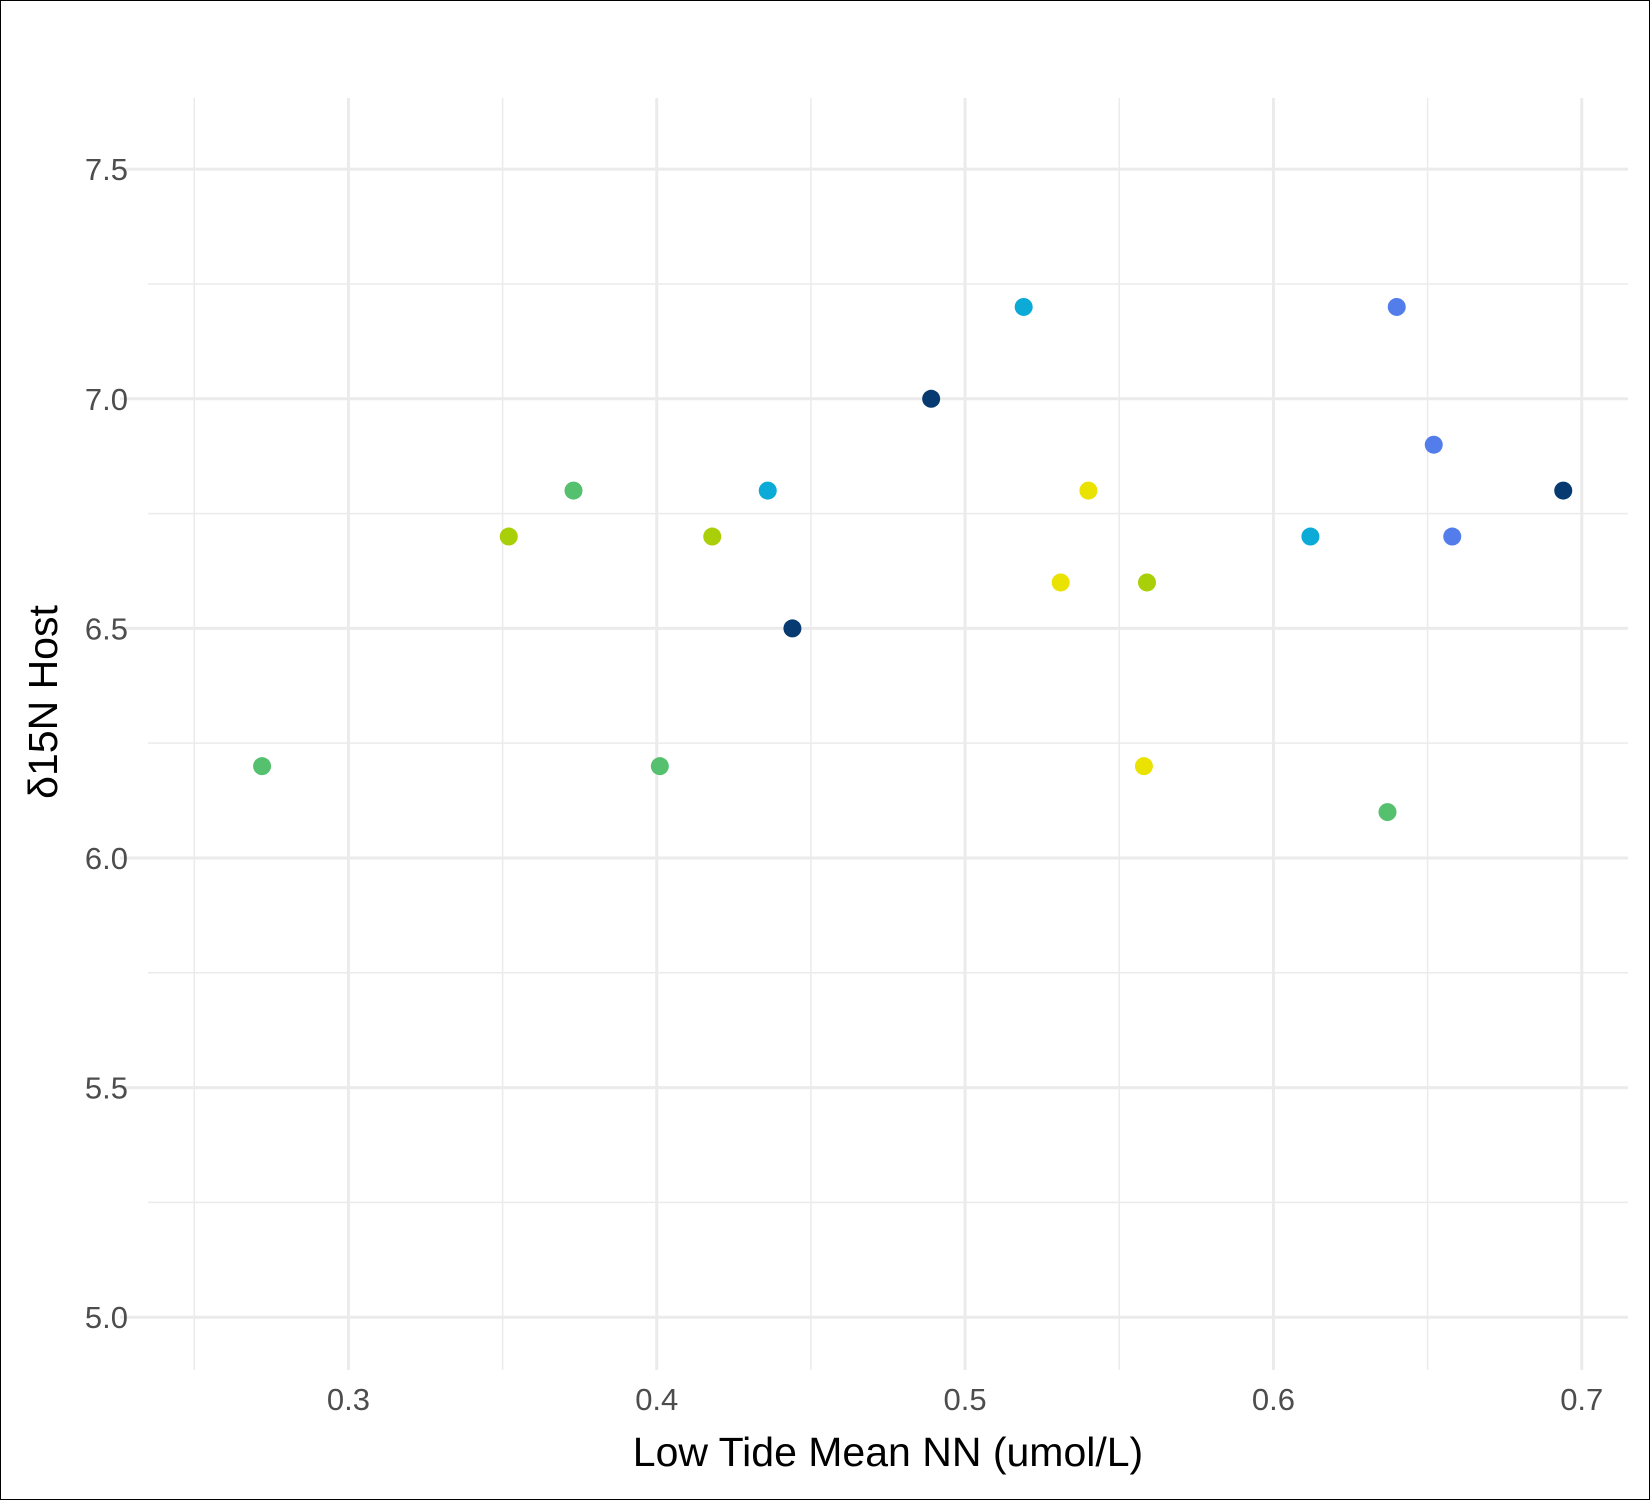  I want to click on x-axis-ticks: 0.3 0.4 0.5 0.6 0.7, so click(965, 1399).